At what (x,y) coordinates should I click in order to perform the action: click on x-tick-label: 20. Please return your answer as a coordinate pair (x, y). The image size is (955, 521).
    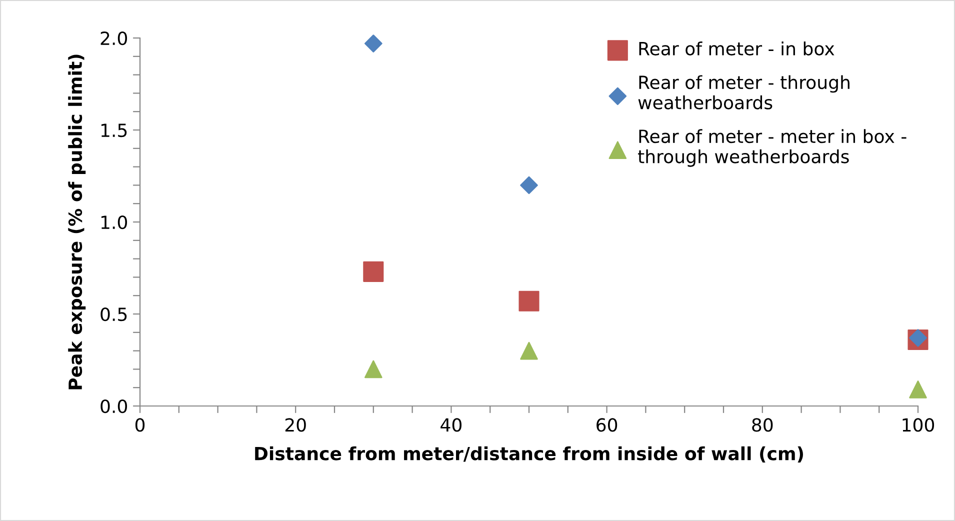
    Looking at the image, I should click on (295, 425).